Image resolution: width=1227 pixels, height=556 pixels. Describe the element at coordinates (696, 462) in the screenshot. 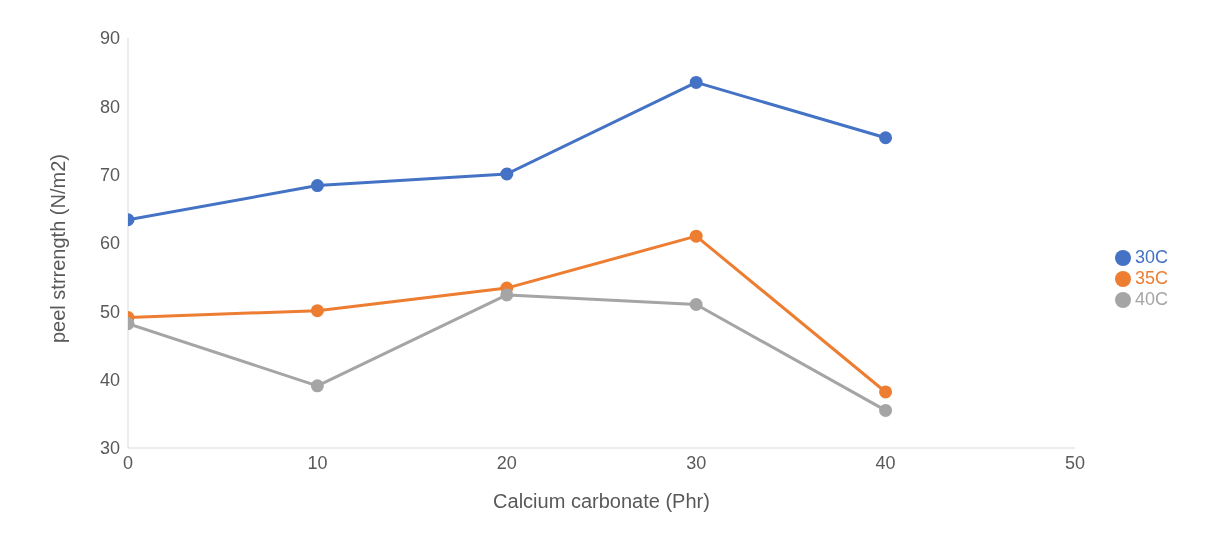

I see `x-tick-label: 30` at that location.